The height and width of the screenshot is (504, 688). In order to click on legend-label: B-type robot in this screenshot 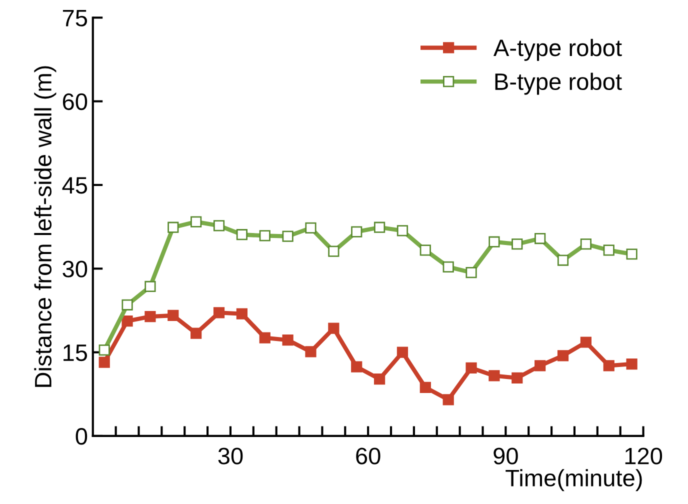, I will do `click(558, 83)`.